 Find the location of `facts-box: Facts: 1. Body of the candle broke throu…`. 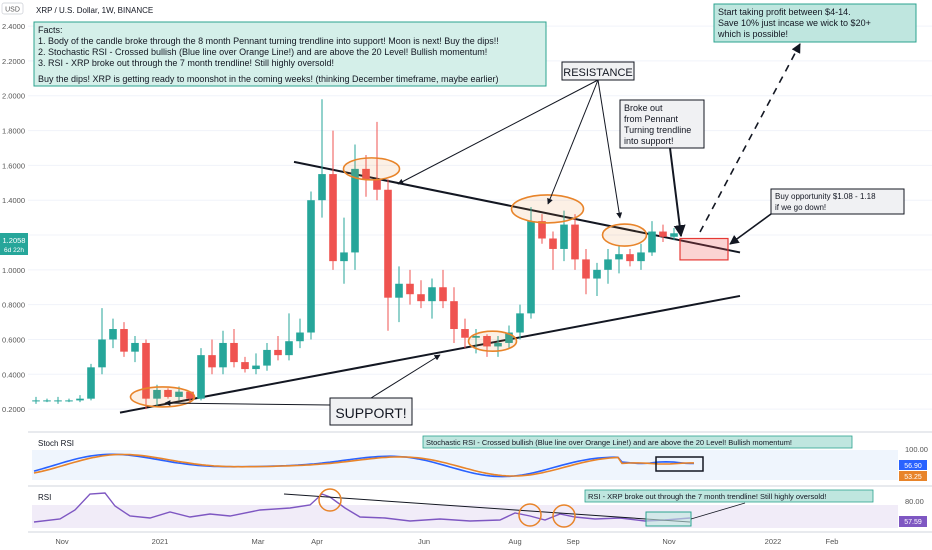

facts-box: Facts: 1. Body of the candle broke throu… is located at coordinates (290, 54).